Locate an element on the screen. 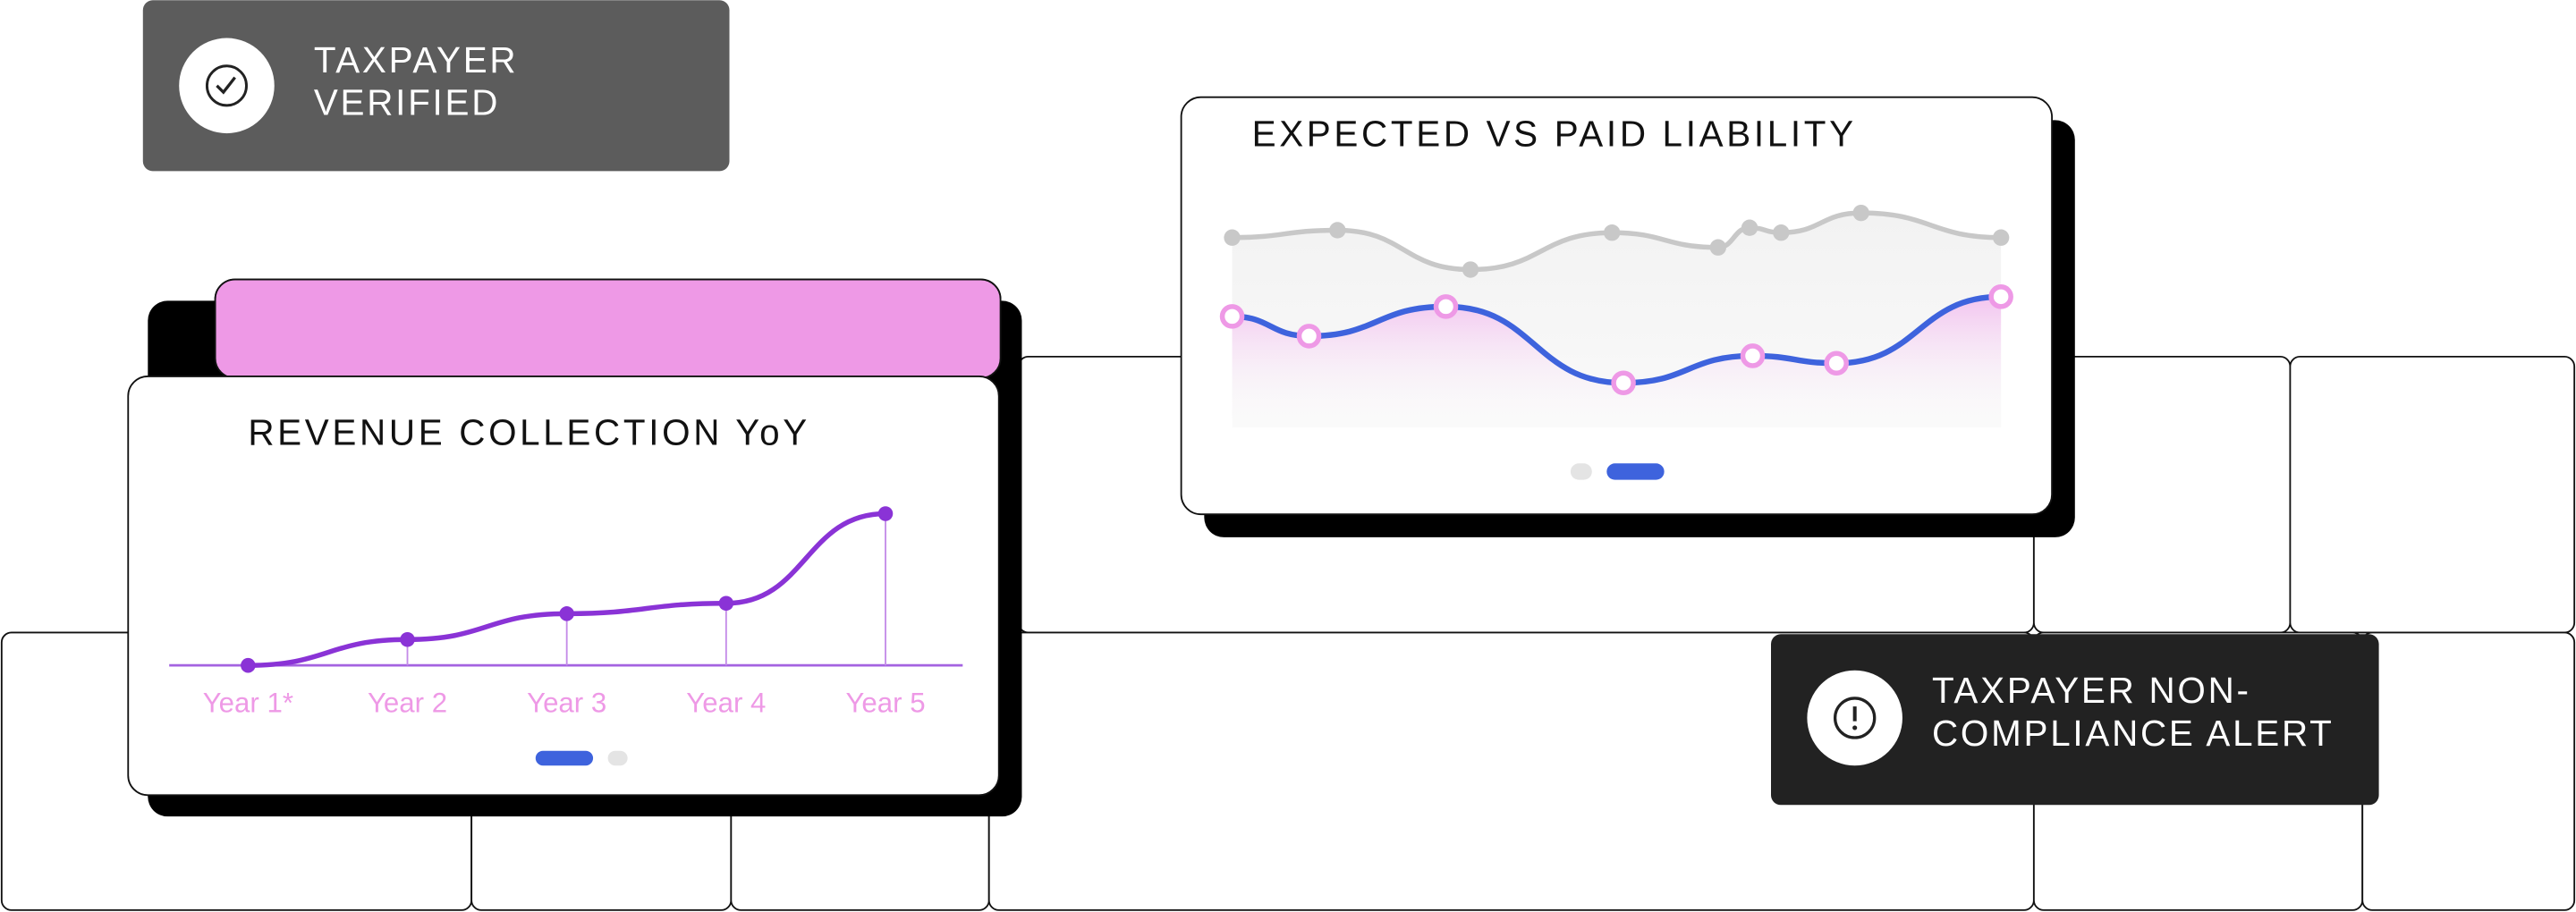 Image resolution: width=2576 pixels, height=912 pixels. badge-text: TAXPAYER NON- is located at coordinates (2091, 691).